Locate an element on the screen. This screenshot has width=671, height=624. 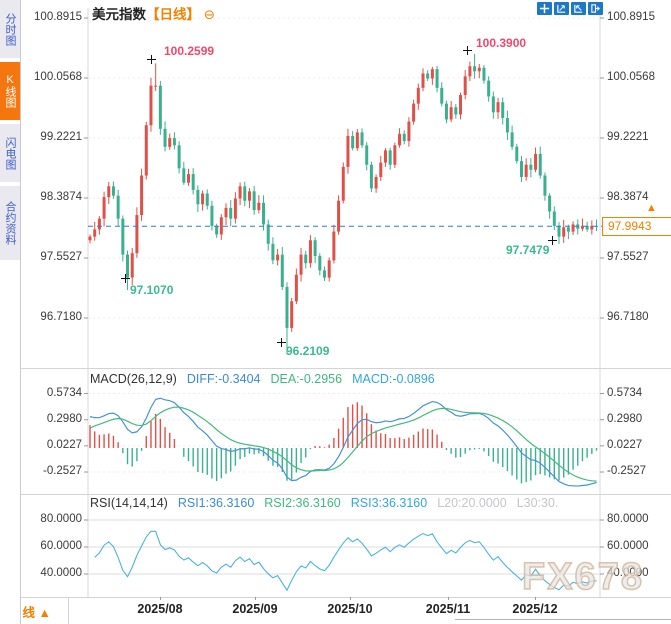
current-price-box: 97.9943 is located at coordinates (636, 226).